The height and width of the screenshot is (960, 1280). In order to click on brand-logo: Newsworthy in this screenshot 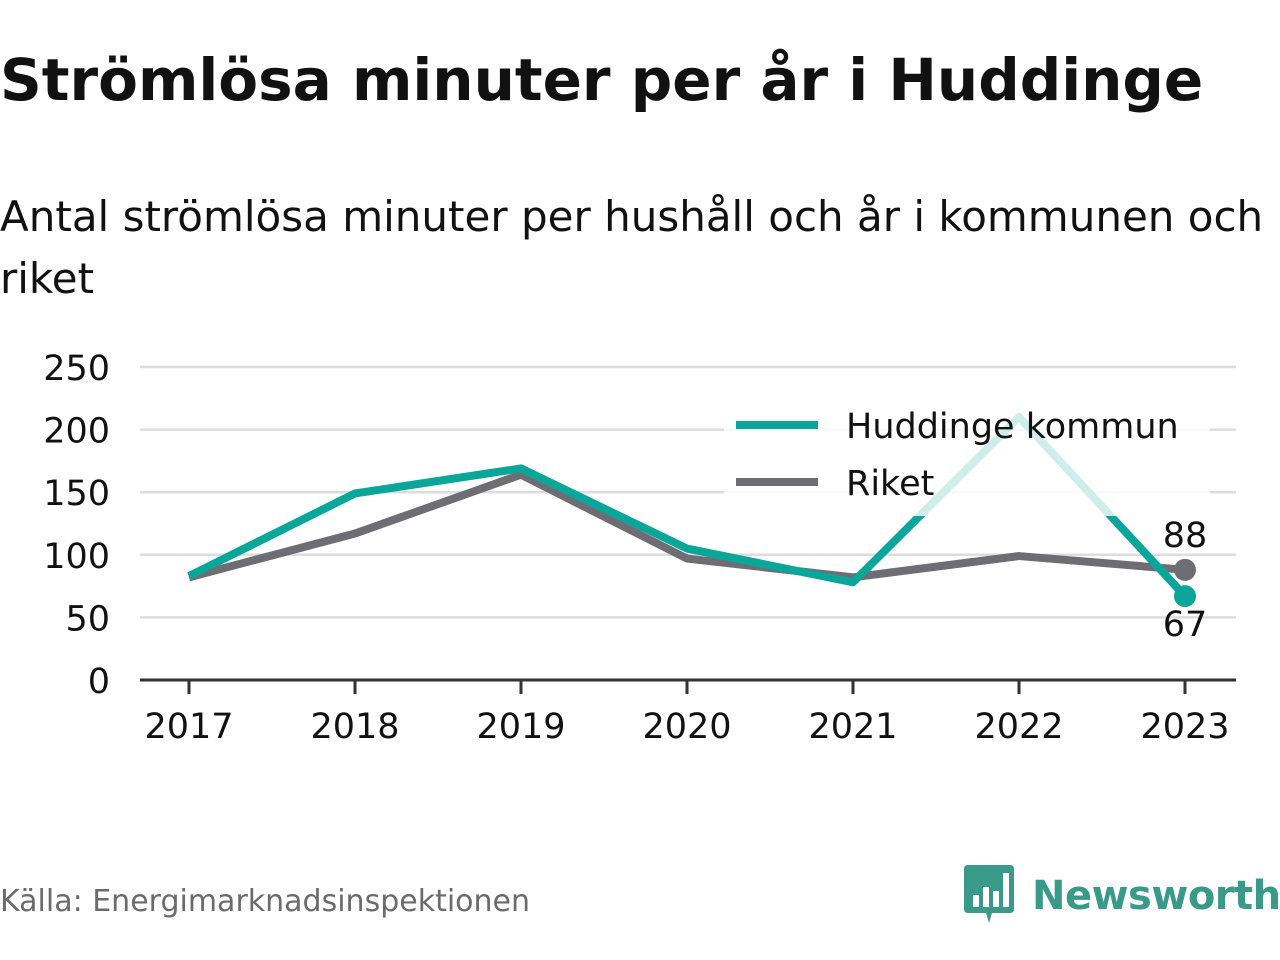, I will do `click(1122, 896)`.